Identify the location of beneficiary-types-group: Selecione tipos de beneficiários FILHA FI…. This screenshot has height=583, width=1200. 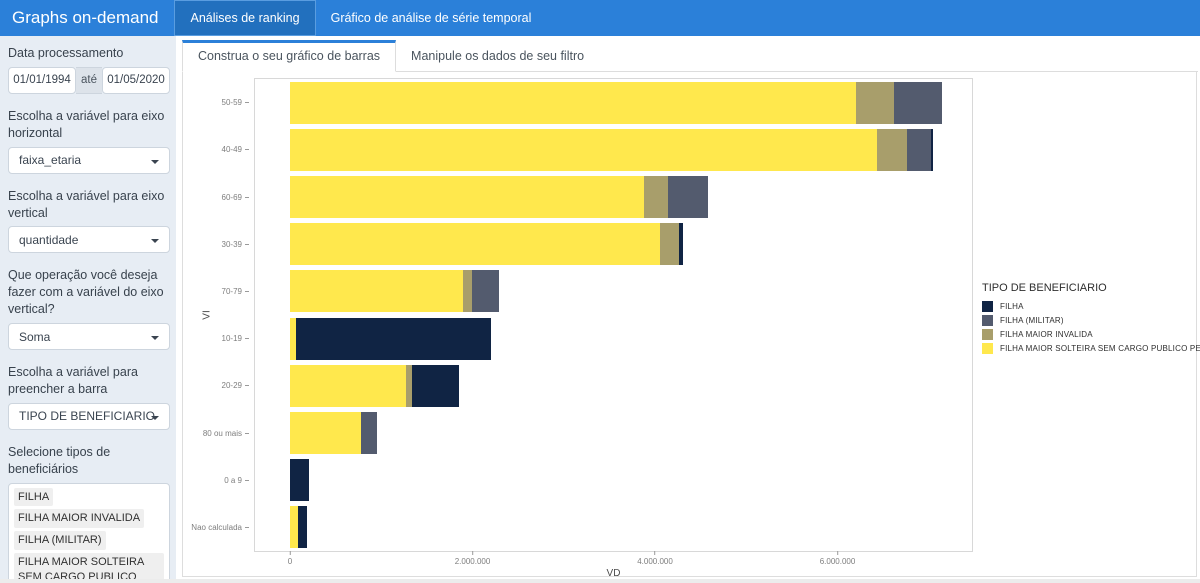
(89, 513).